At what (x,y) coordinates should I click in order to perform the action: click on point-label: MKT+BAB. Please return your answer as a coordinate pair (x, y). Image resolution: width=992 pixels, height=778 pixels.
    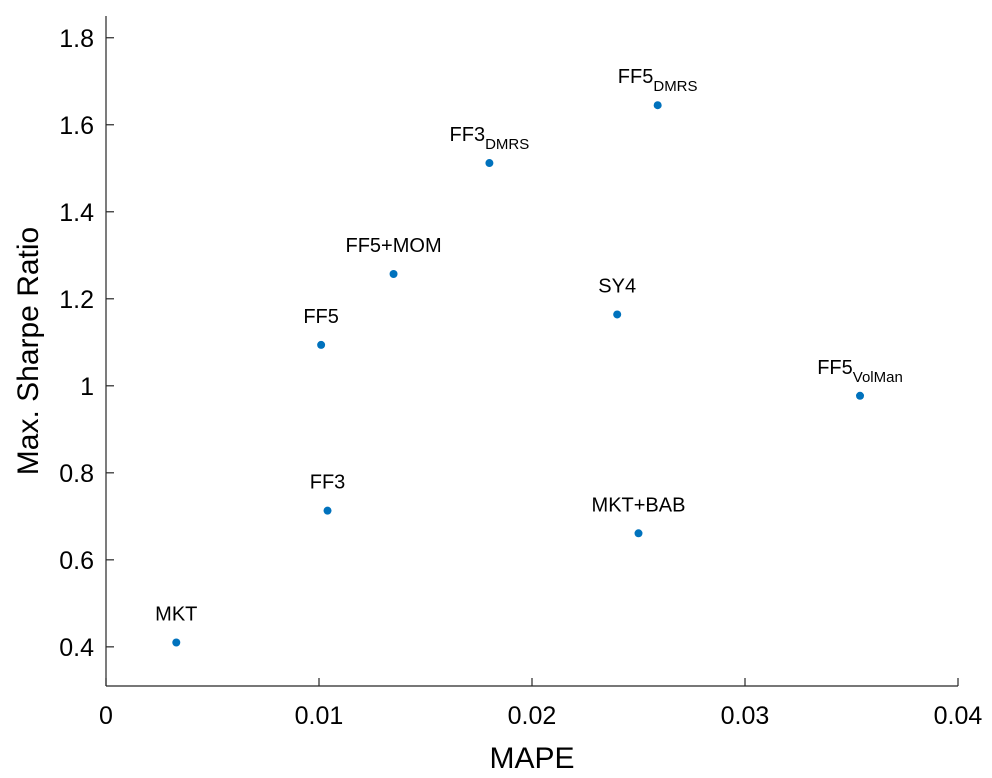
    Looking at the image, I should click on (639, 505).